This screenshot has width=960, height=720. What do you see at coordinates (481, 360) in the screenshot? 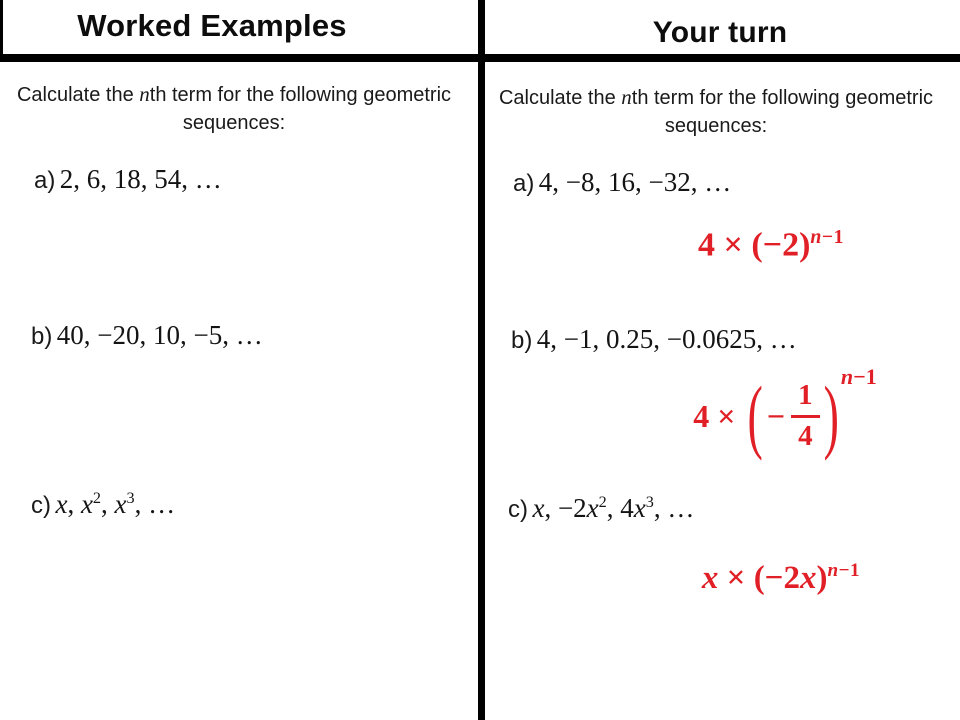
I see `divider-vertical` at bounding box center [481, 360].